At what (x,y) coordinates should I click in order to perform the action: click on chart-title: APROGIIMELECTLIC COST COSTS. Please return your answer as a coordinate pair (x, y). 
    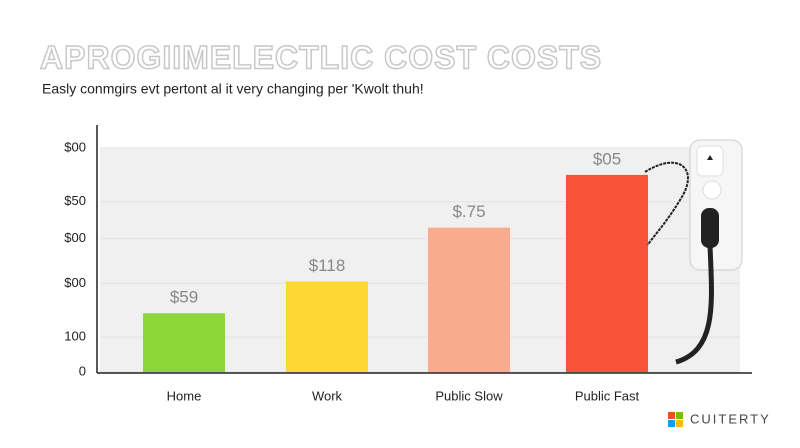
    Looking at the image, I should click on (321, 57).